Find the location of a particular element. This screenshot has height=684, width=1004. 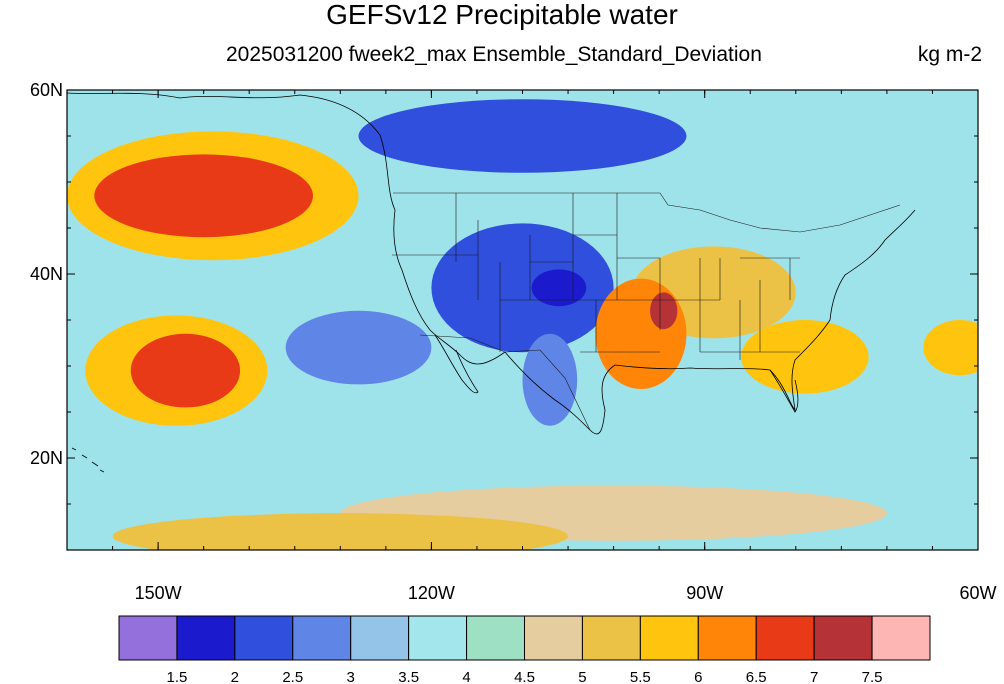

colorbar-label: 5 is located at coordinates (582, 676).